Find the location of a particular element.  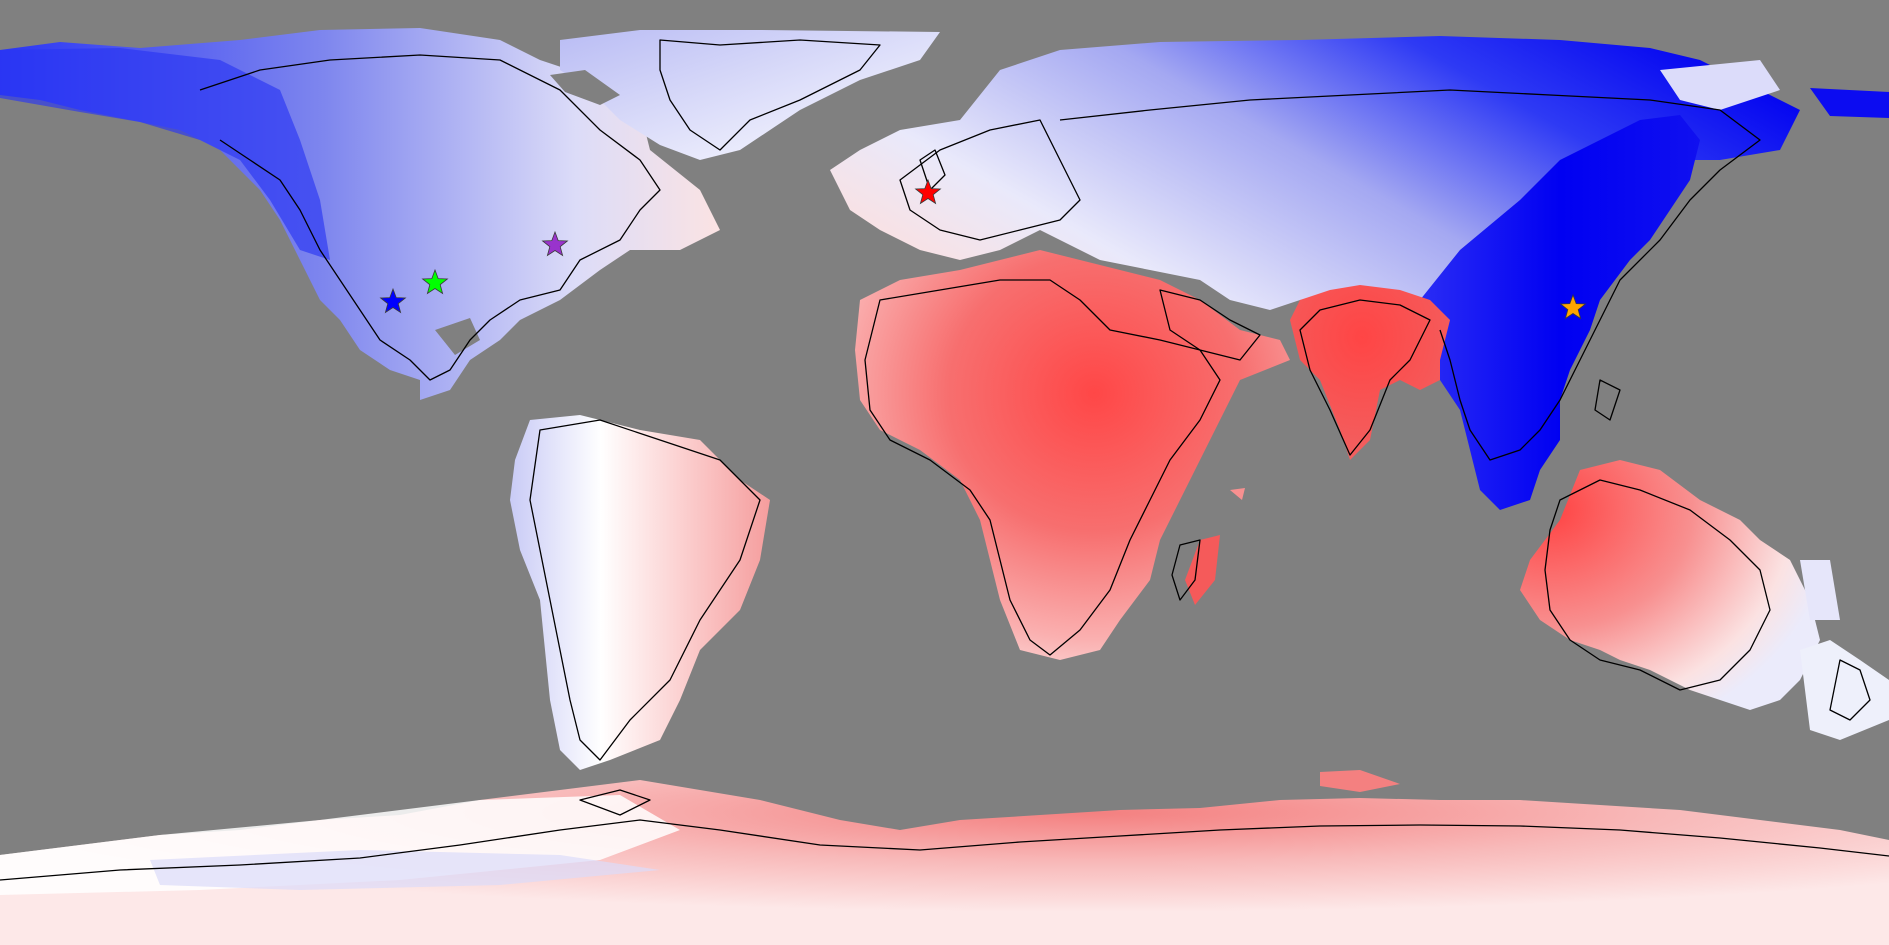

markers-layer is located at coordinates (983, 249).